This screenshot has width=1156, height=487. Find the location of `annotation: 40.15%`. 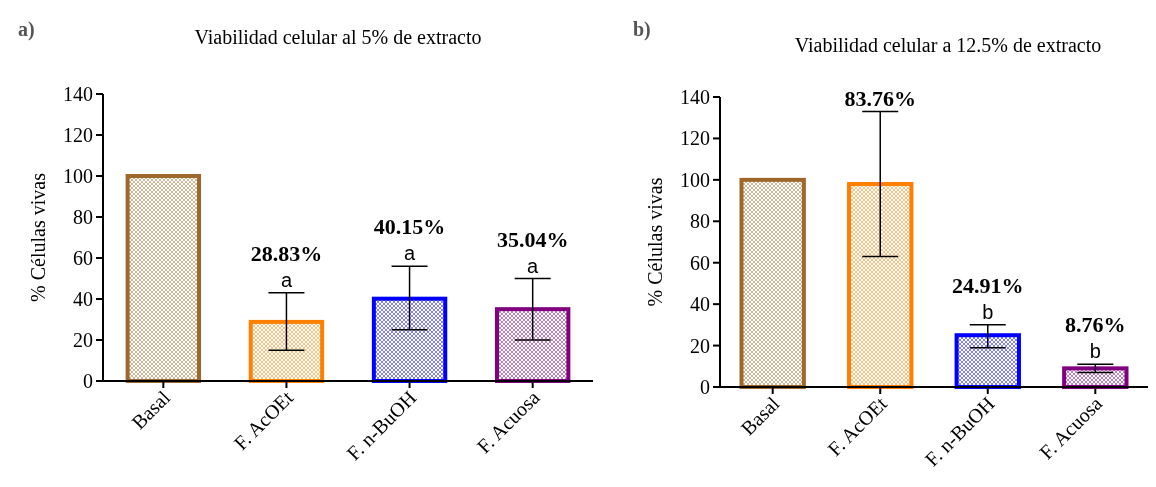

annotation: 40.15% is located at coordinates (409, 227).